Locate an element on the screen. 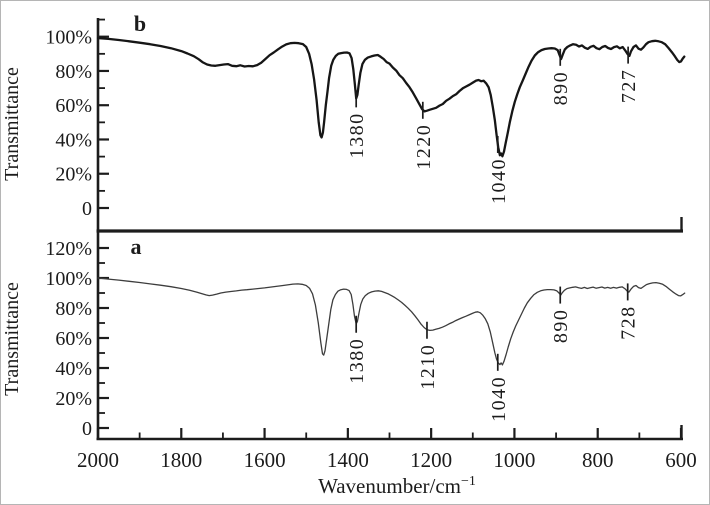 The height and width of the screenshot is (505, 710). x-tick-label: 1400 is located at coordinates (348, 460).